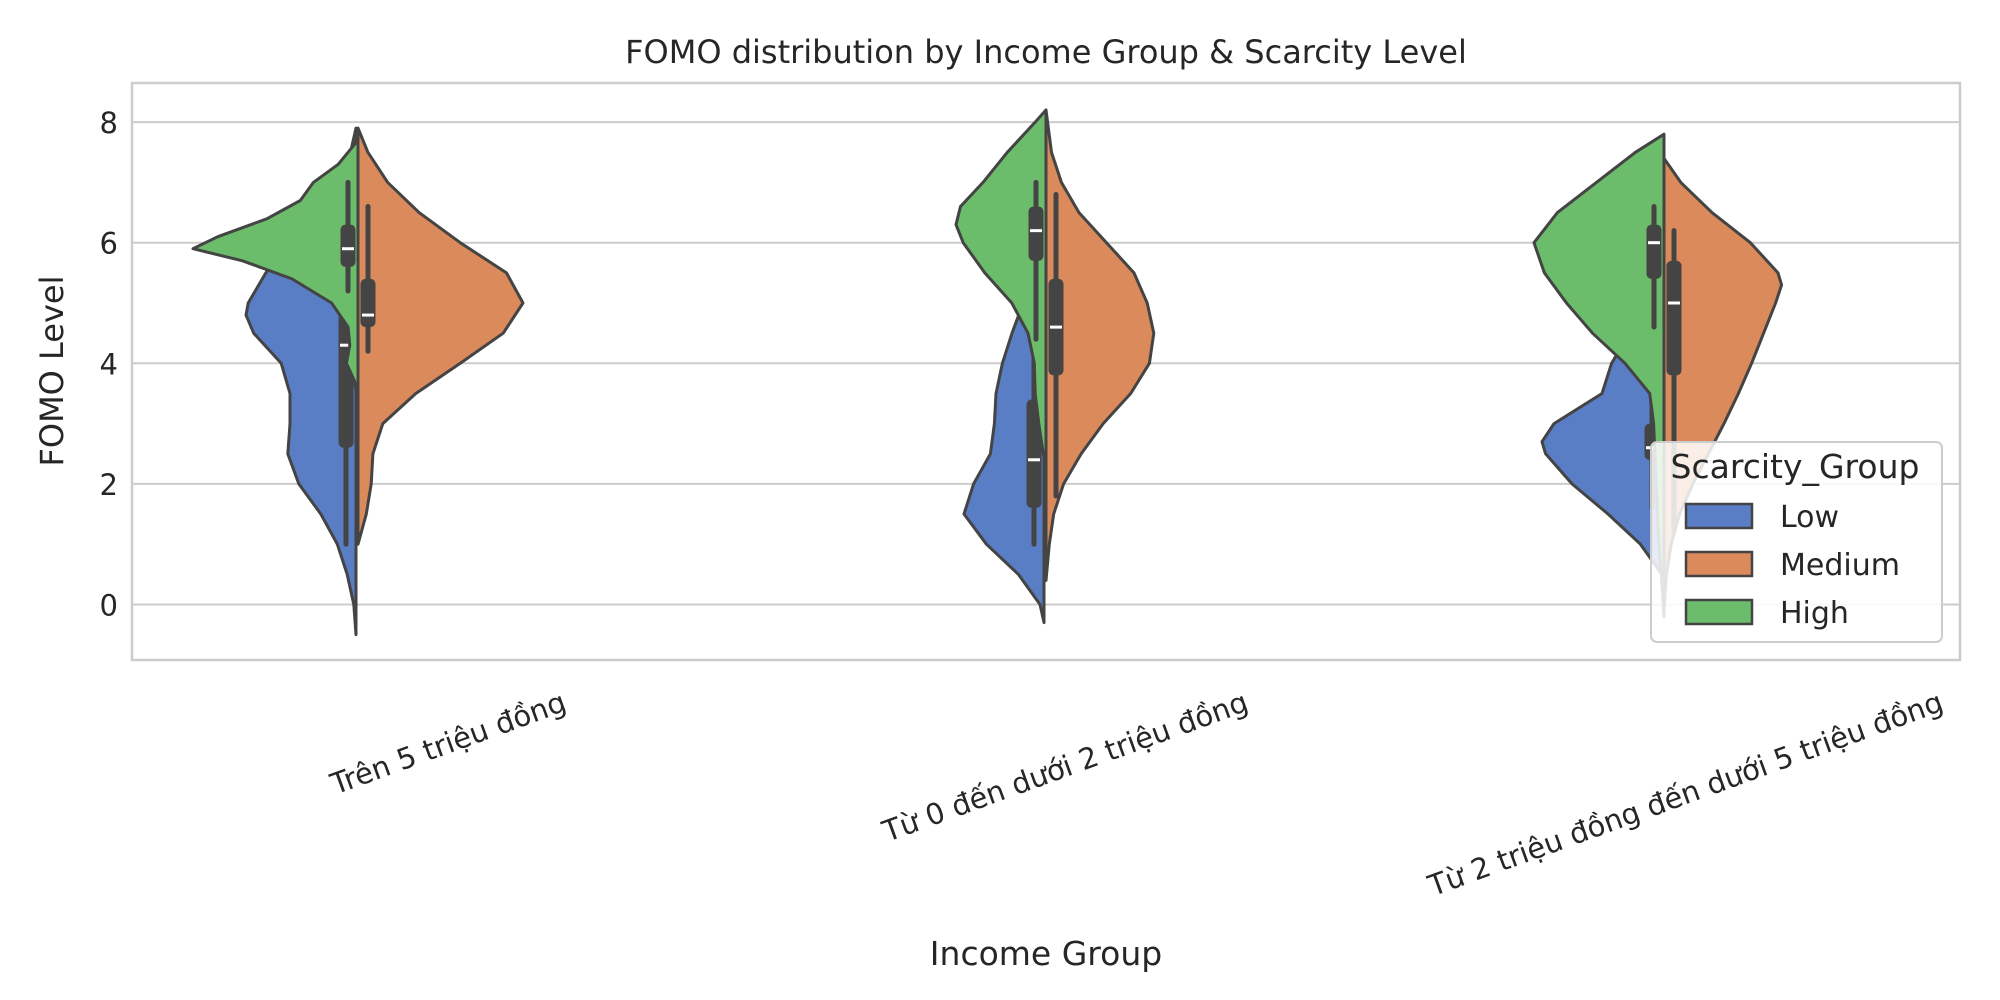  I want to click on legend: Scarcity_Group Low Medium High, so click(1796, 542).